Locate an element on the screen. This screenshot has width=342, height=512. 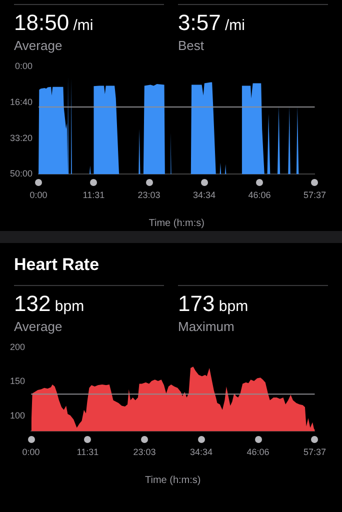
text: Maximum is located at coordinates (207, 327).